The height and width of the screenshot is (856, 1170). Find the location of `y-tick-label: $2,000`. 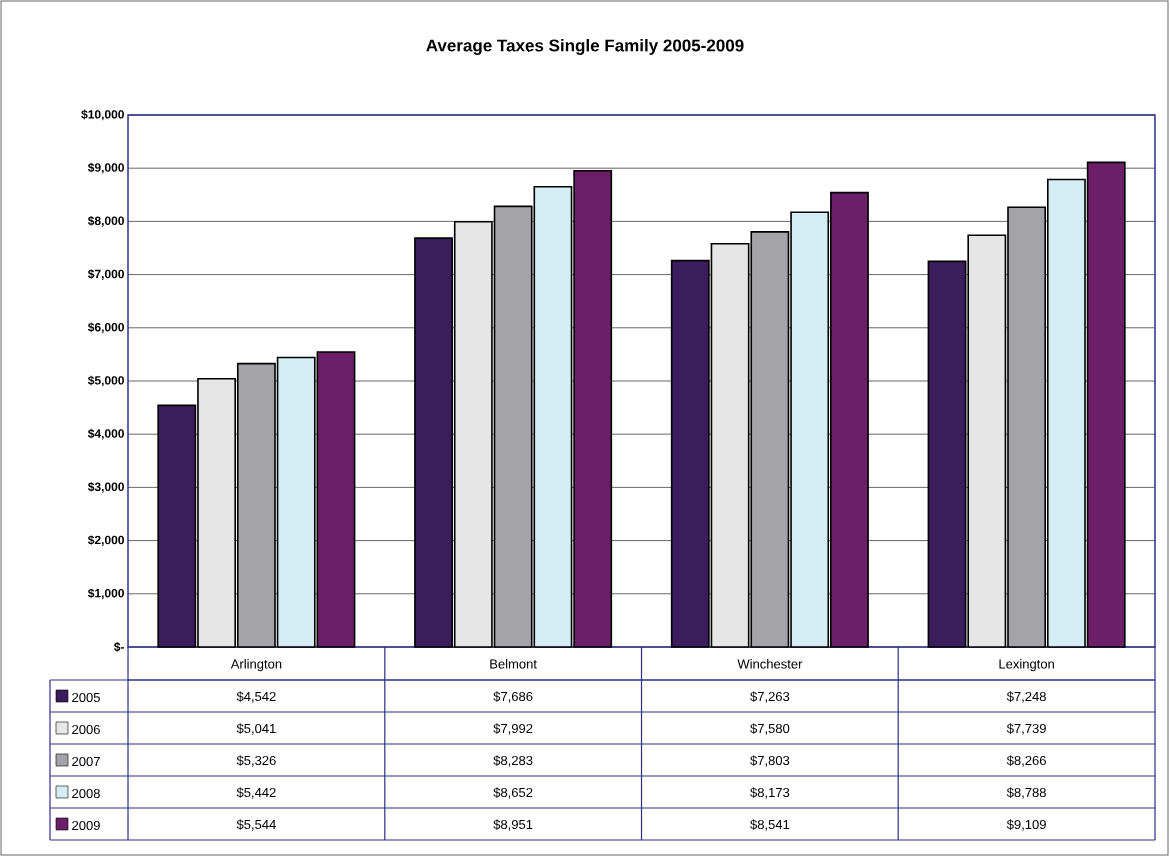

y-tick-label: $2,000 is located at coordinates (105, 540).